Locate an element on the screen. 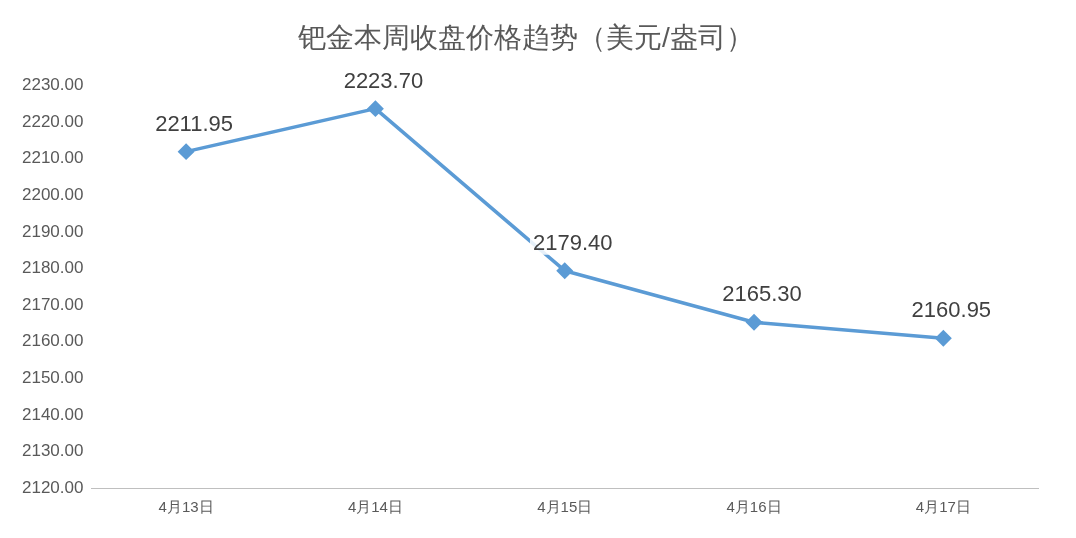 The image size is (1076, 538). x-tick-label: 4月14日 is located at coordinates (375, 507).